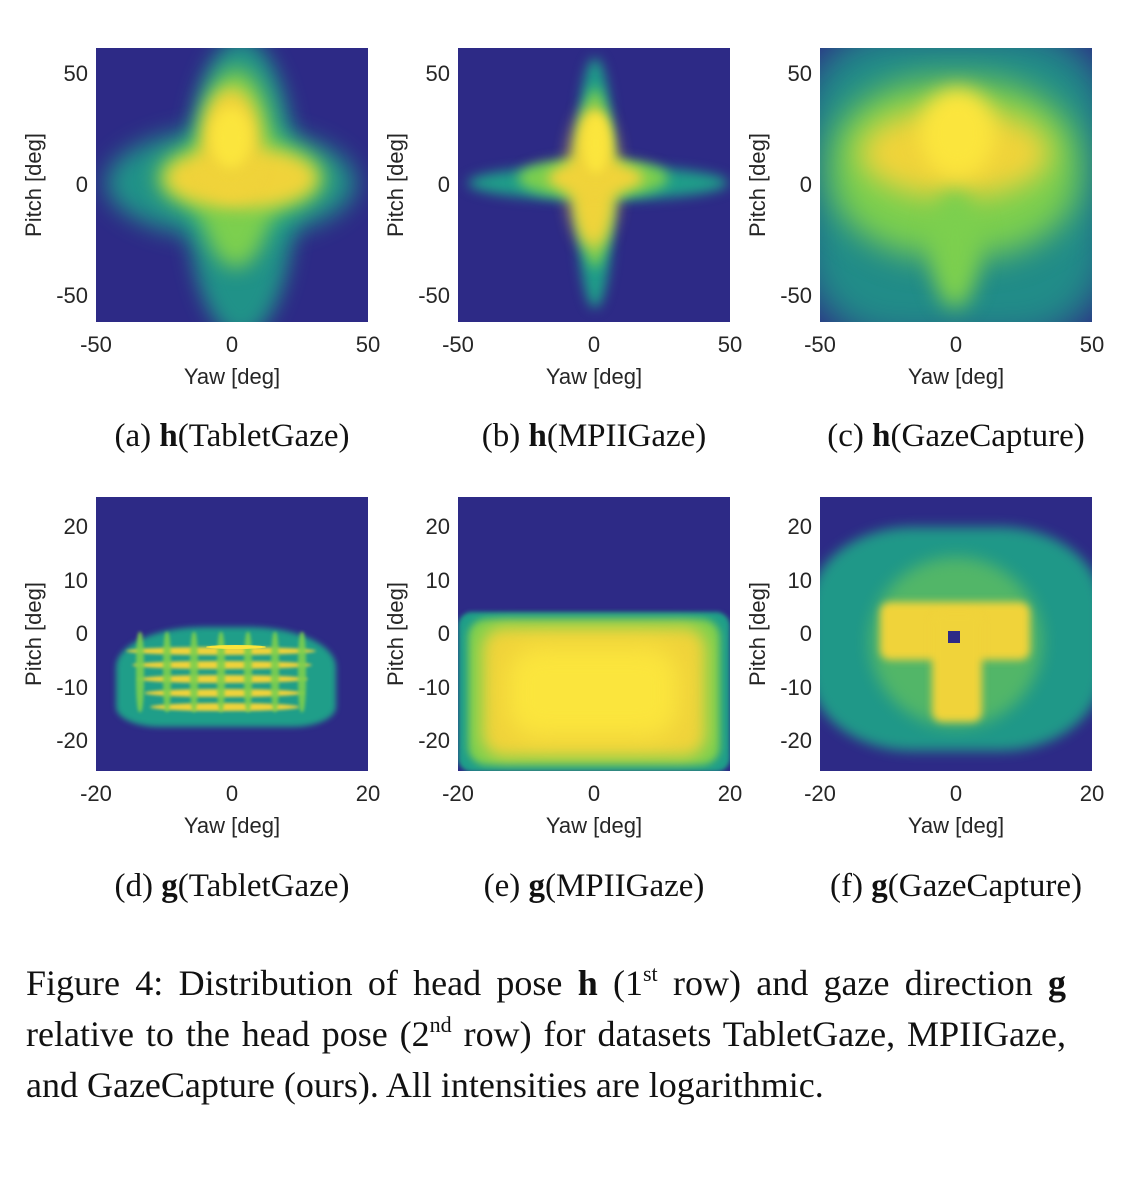 The image size is (1130, 1184). I want to click on subfigure-caption-d: (d) g(TabletGaze), so click(232, 886).